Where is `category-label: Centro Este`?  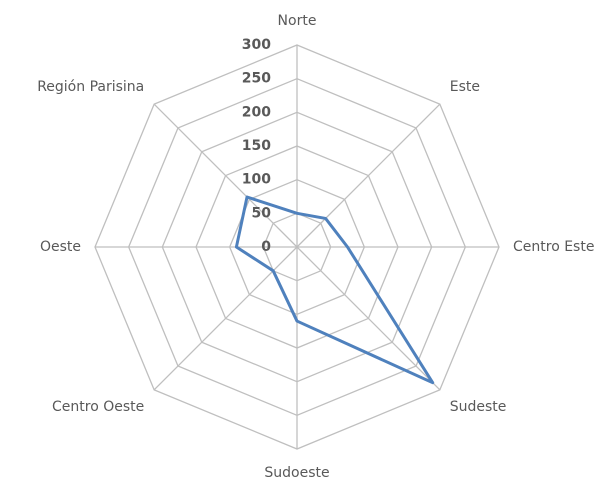
category-label: Centro Este is located at coordinates (553, 247).